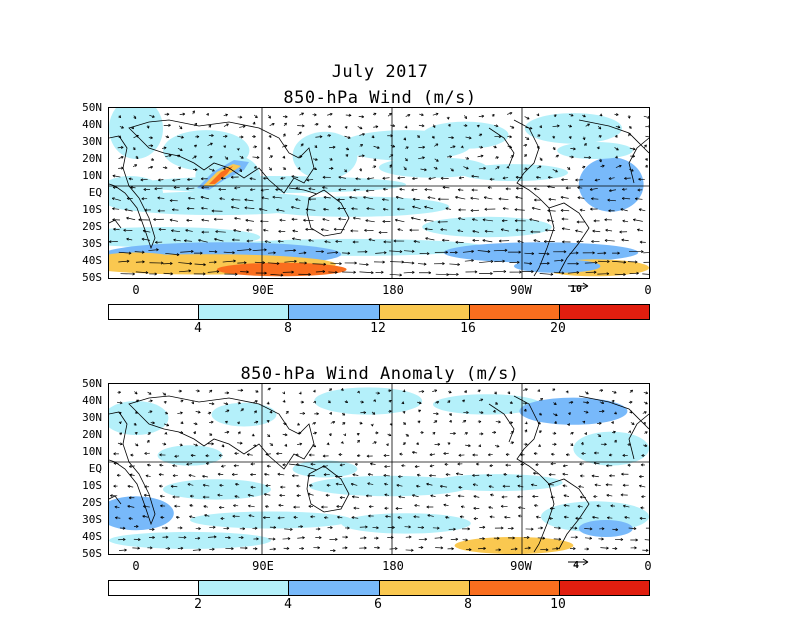 Image resolution: width=800 pixels, height=618 pixels. I want to click on monsoon-jet-shade, so click(221, 175).